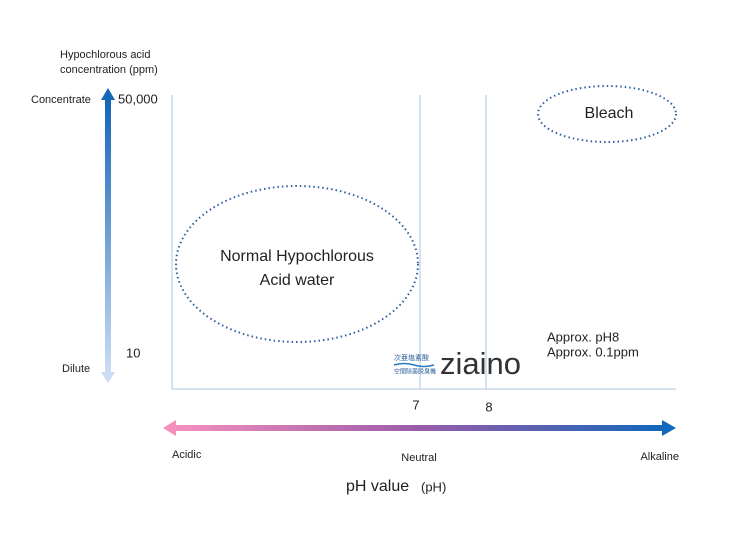 The height and width of the screenshot is (540, 729). I want to click on logo-name: ziaino, so click(480, 363).